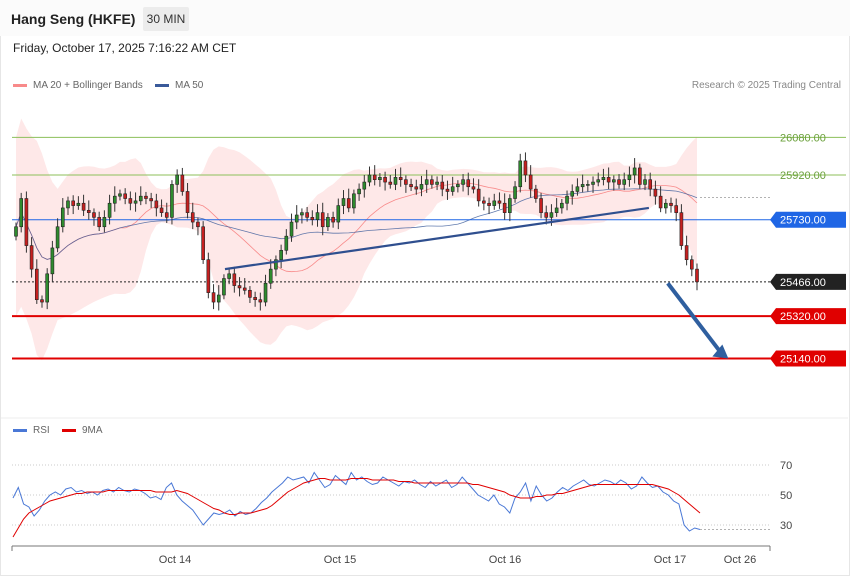 The height and width of the screenshot is (576, 850). I want to click on timeframe-button: 30 MIN, so click(166, 19).